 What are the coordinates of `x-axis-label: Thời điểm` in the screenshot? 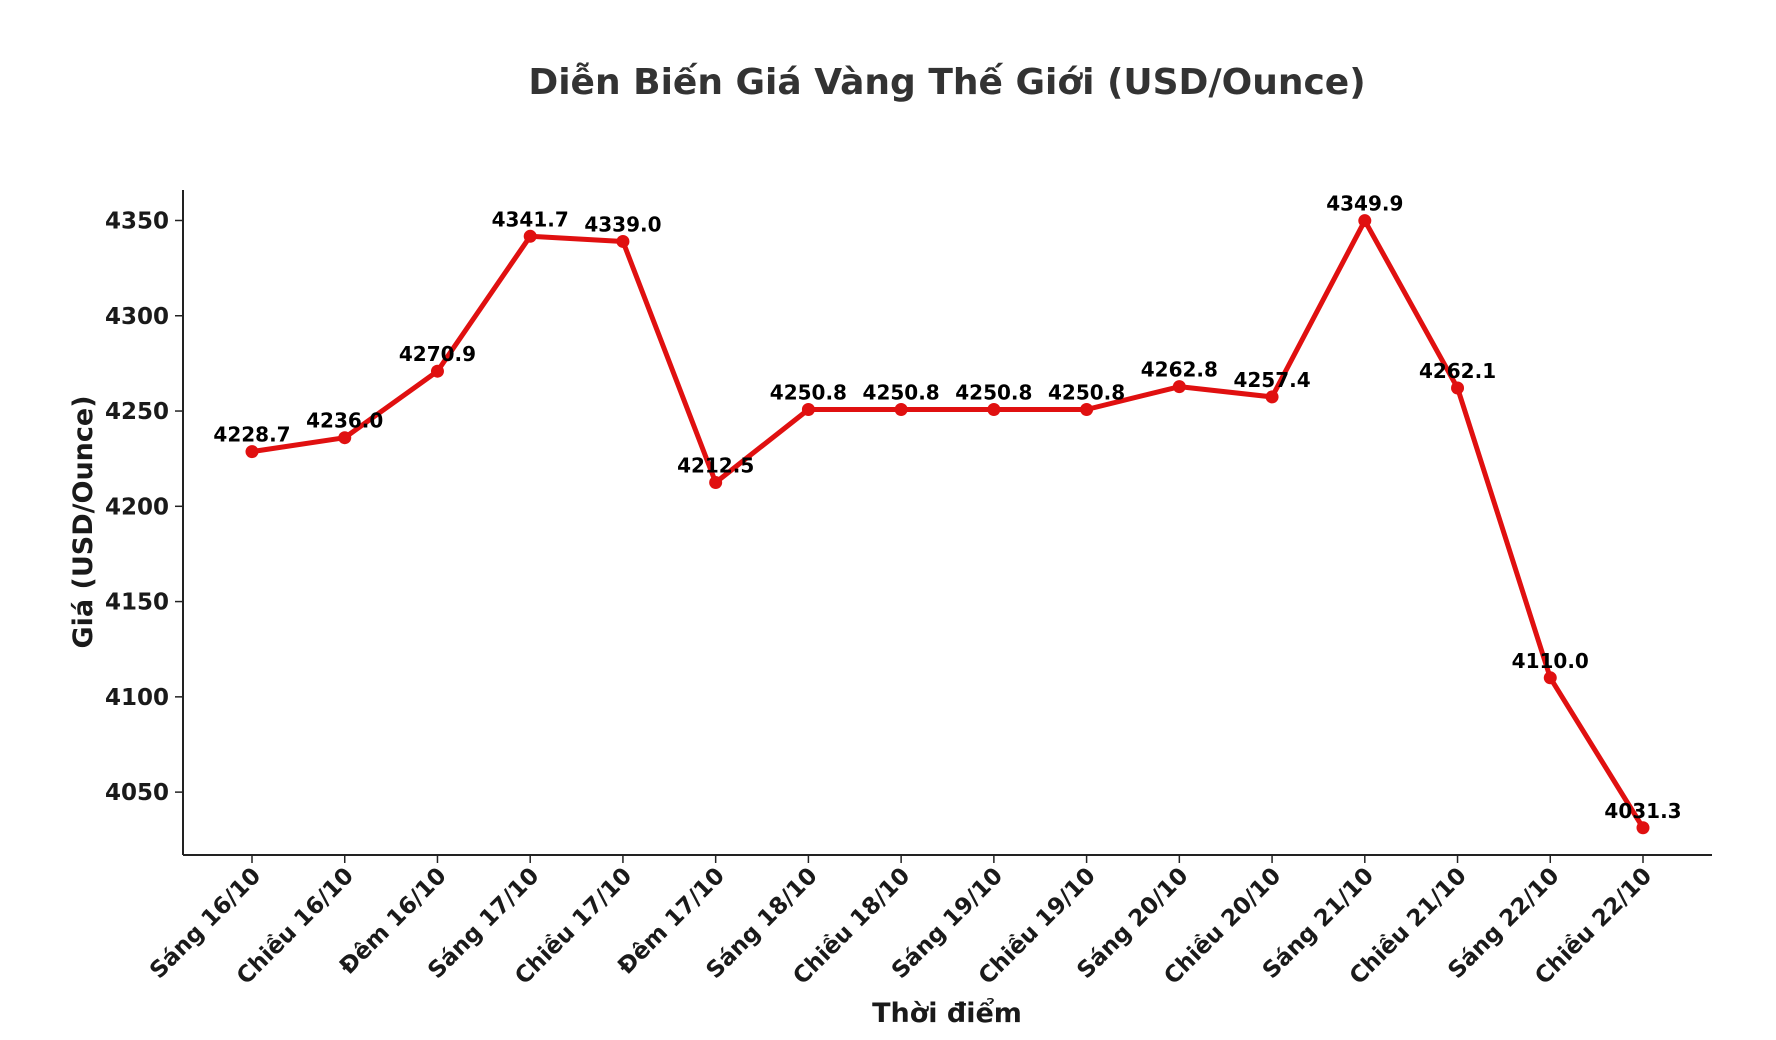 It's located at (947, 1012).